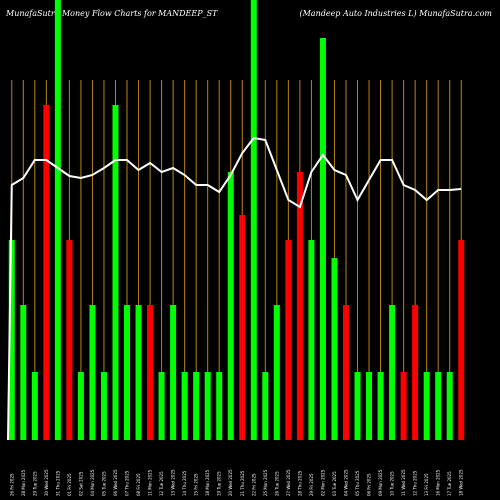 Image resolution: width=500 pixels, height=500 pixels. Describe the element at coordinates (242, 483) in the screenshot. I see `tick-label: 21 Thu 2025` at that location.